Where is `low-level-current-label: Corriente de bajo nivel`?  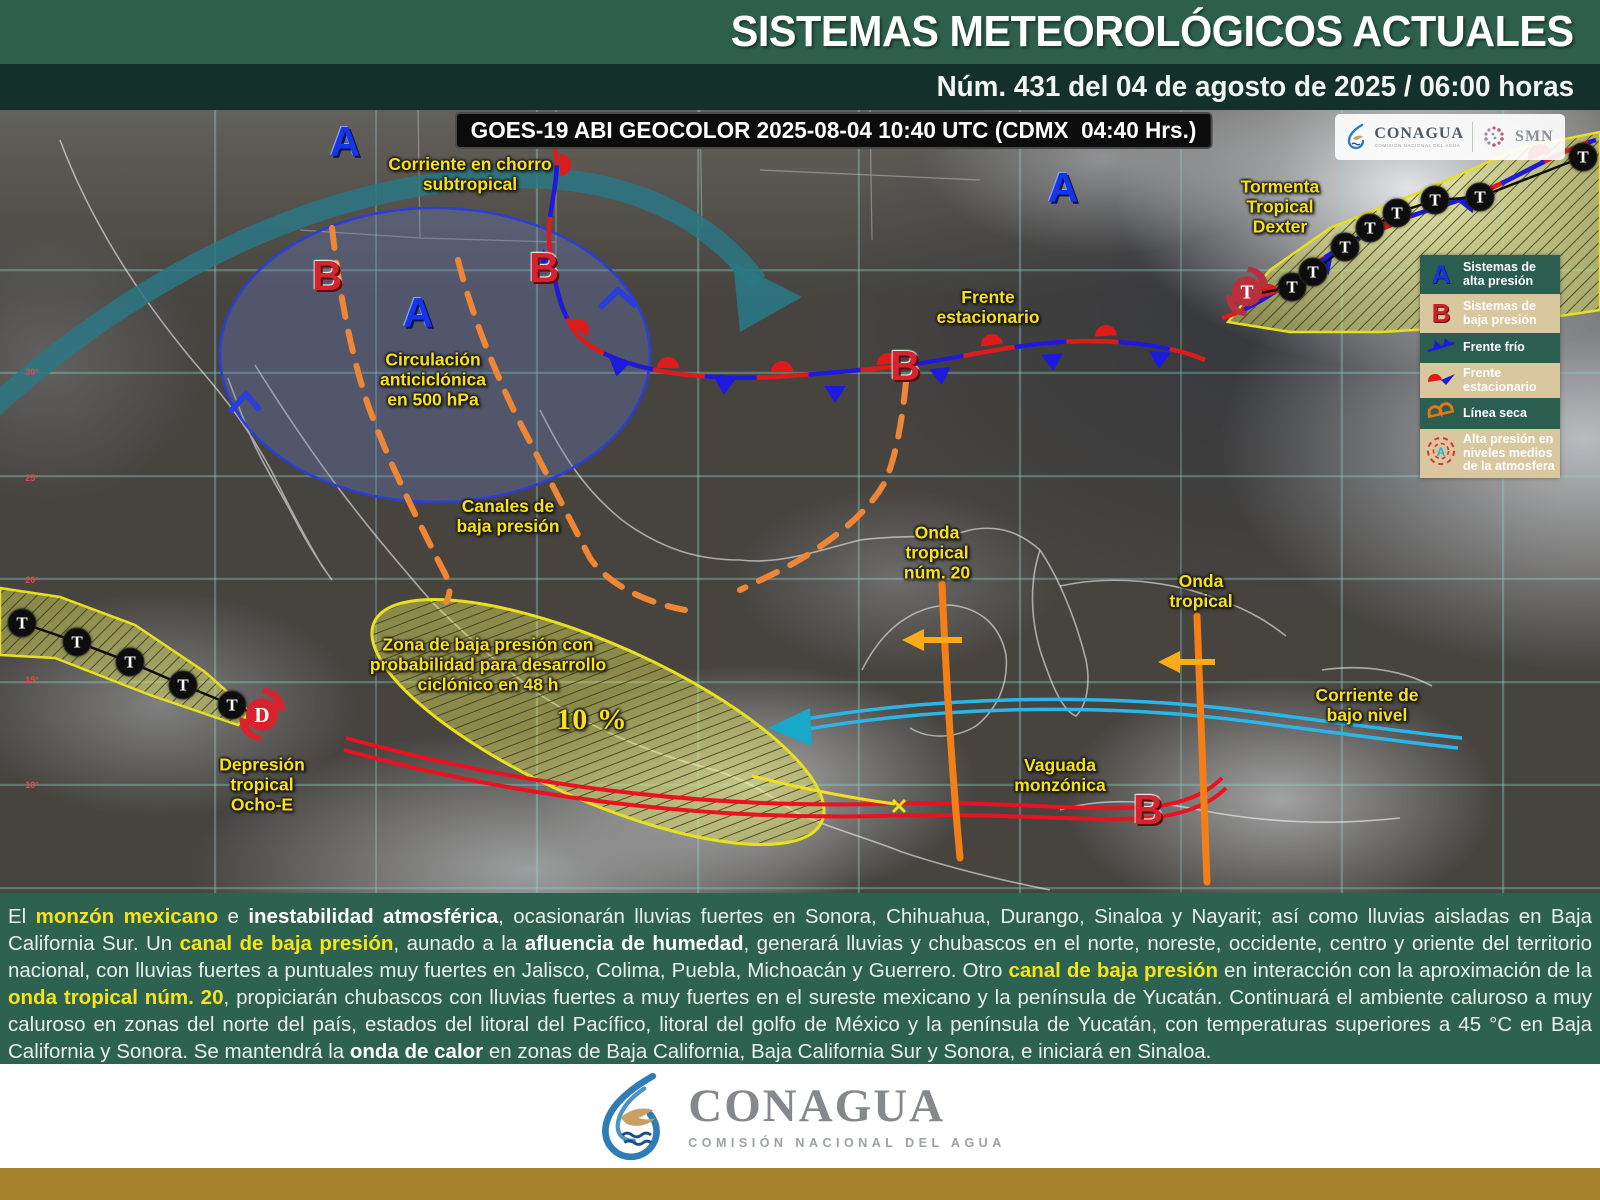 low-level-current-label: Corriente de bajo nivel is located at coordinates (1367, 705).